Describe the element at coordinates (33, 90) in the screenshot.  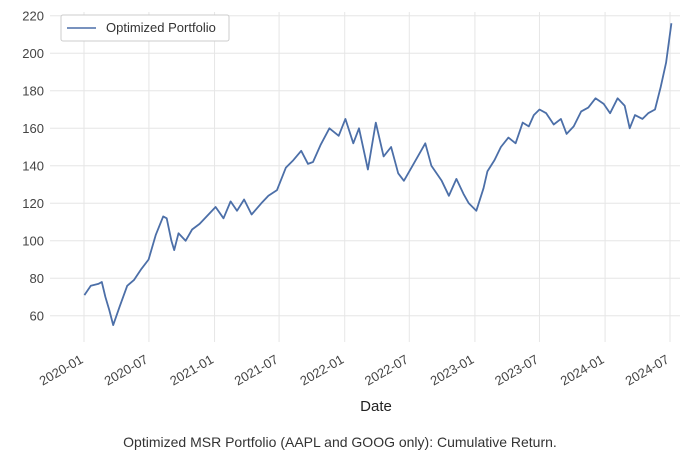
I see `y-tick-label: 180` at that location.